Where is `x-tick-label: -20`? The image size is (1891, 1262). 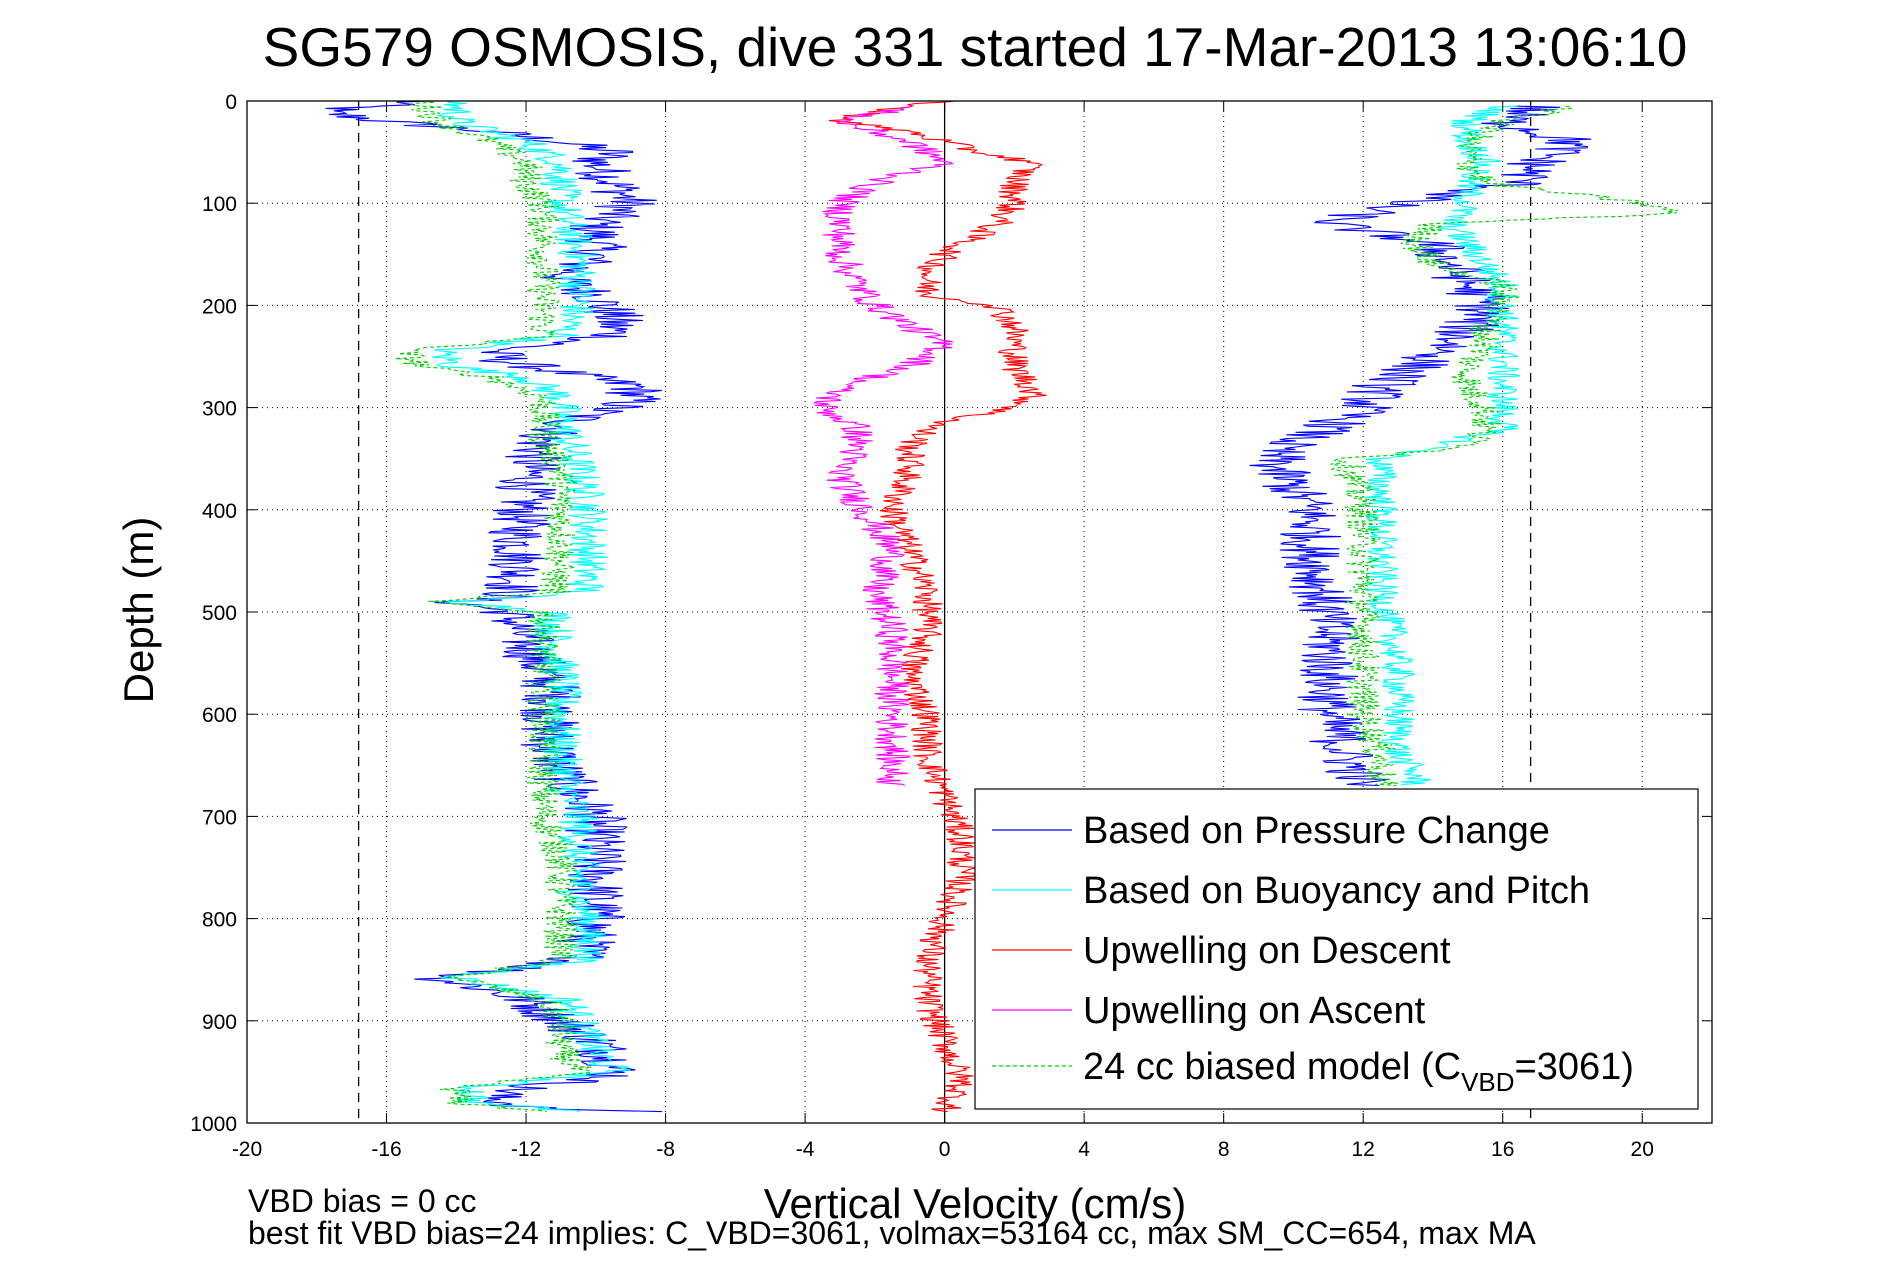
x-tick-label: -20 is located at coordinates (247, 1149).